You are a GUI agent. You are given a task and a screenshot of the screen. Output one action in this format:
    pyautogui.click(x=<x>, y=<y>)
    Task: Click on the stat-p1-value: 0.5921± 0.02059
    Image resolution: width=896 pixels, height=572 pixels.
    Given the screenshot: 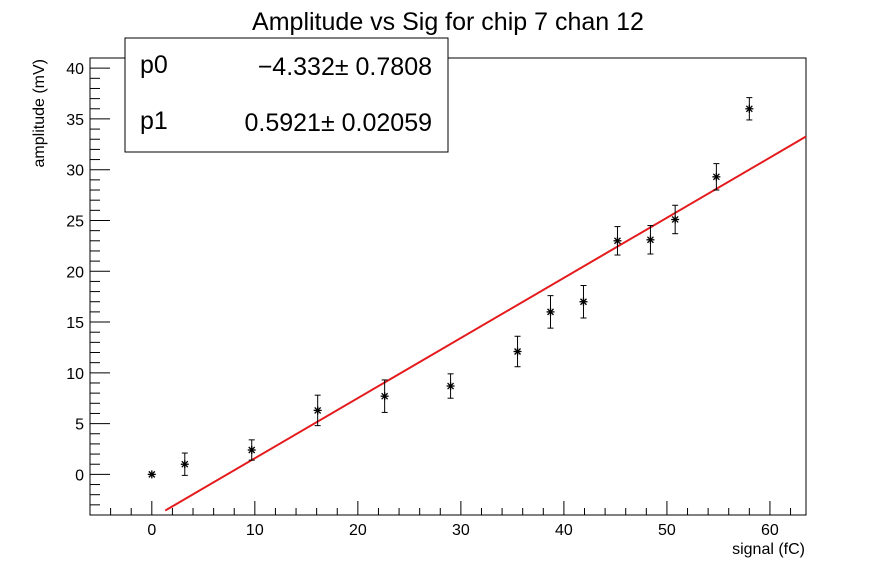 What is the action you would take?
    pyautogui.click(x=339, y=123)
    